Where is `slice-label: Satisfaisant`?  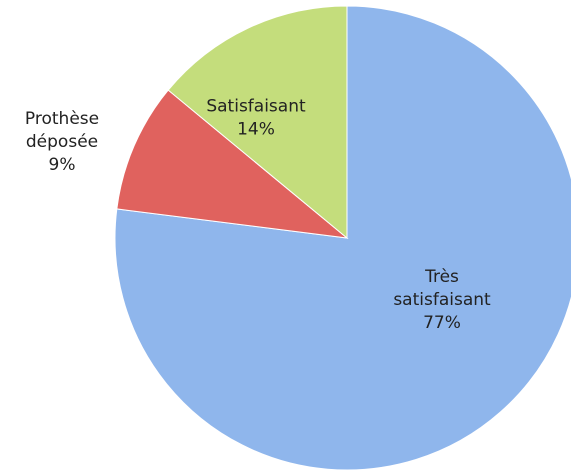 slice-label: Satisfaisant is located at coordinates (256, 107).